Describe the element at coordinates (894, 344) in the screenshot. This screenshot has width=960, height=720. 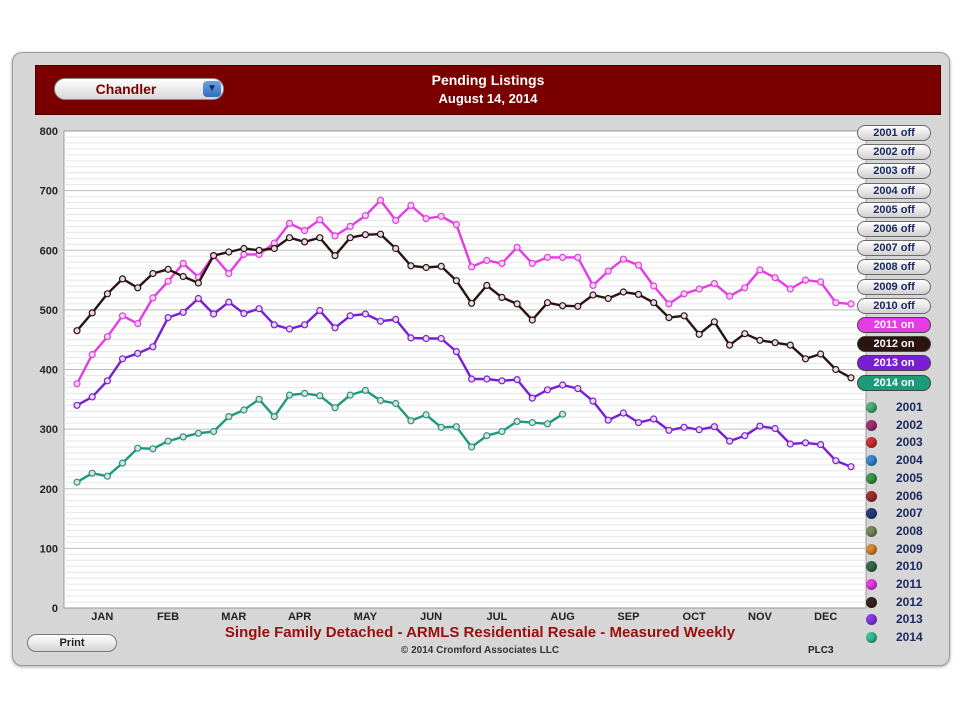
I see `toggle-2012-on: 2012 on` at that location.